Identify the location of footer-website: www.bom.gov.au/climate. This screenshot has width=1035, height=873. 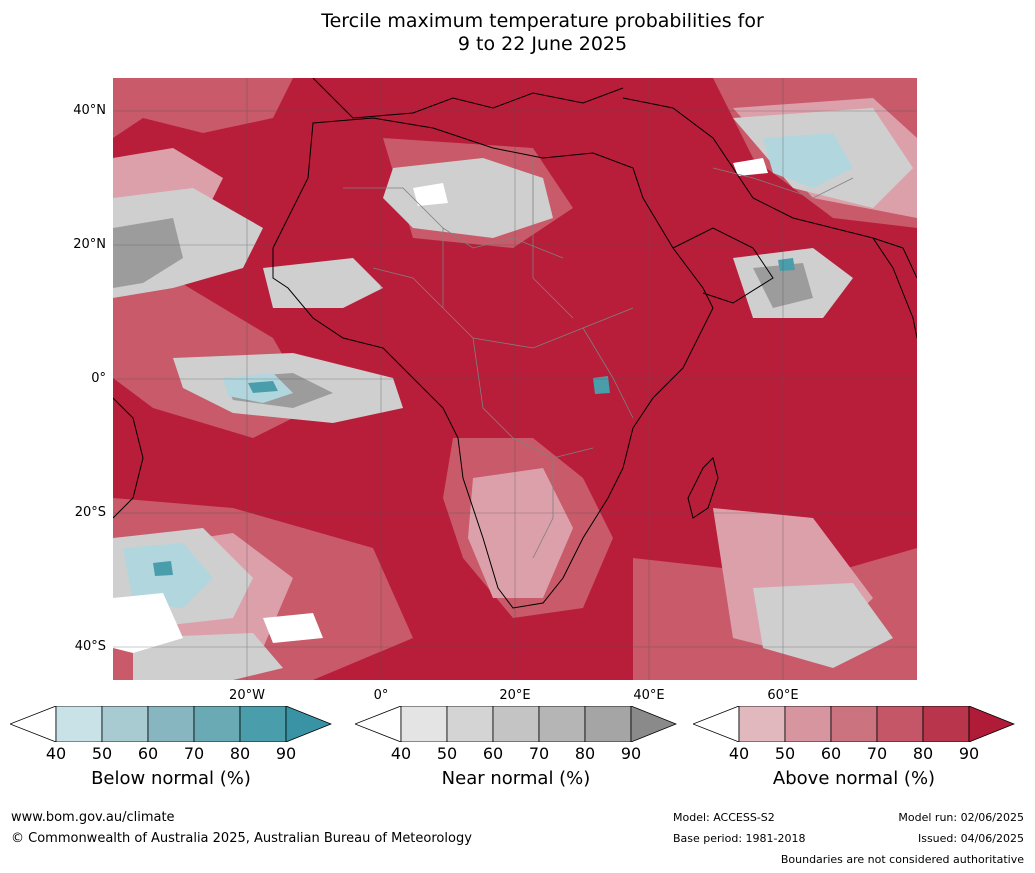
(93, 817).